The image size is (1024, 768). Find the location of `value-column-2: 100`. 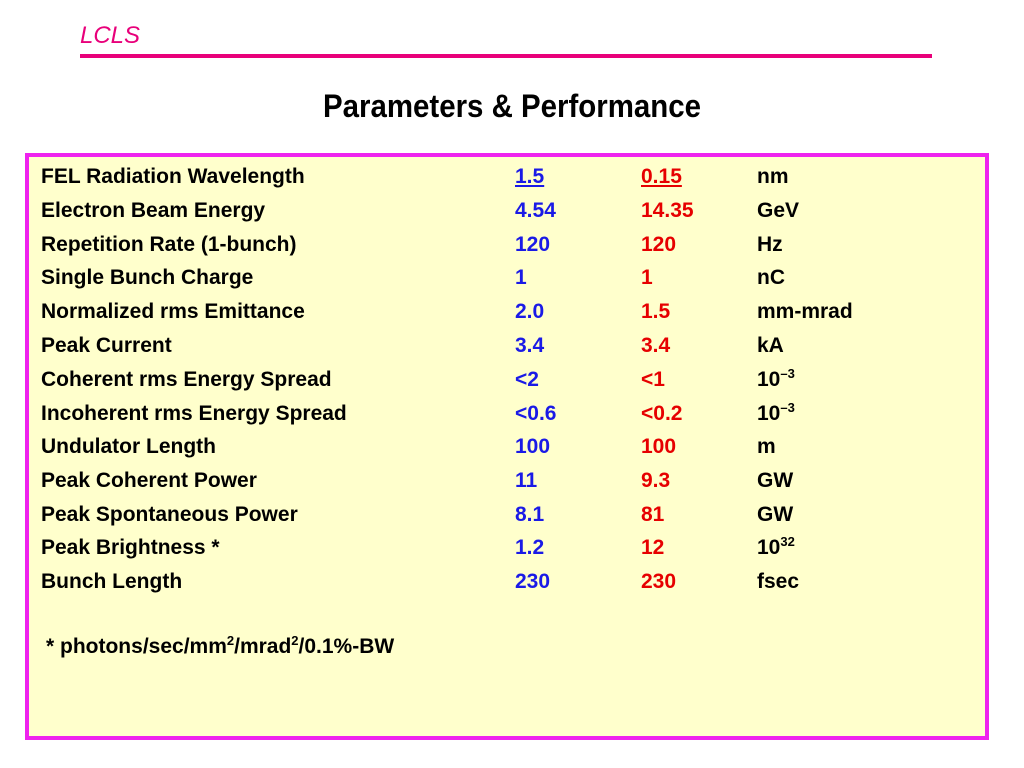

value-column-2: 100 is located at coordinates (659, 446).